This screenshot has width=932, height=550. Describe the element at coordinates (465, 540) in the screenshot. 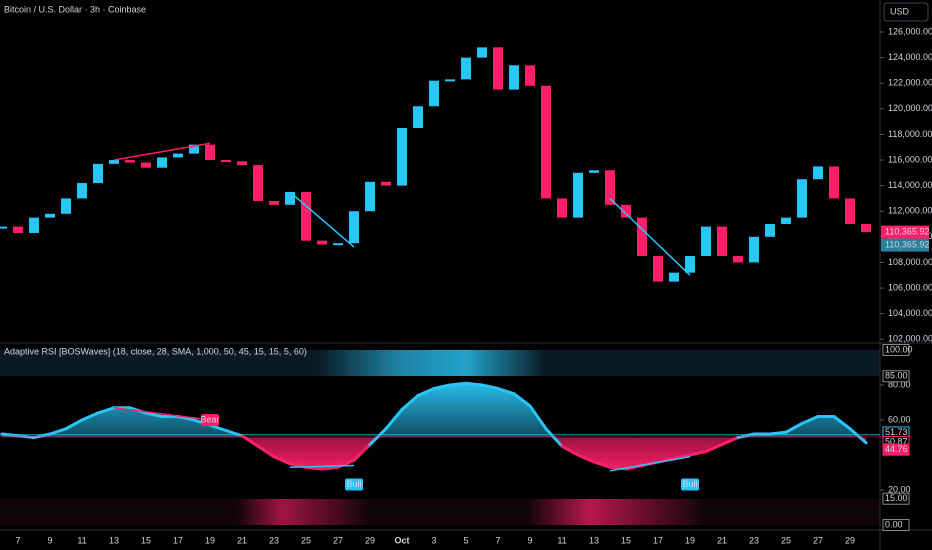

I see `x-tick-label: 5` at that location.